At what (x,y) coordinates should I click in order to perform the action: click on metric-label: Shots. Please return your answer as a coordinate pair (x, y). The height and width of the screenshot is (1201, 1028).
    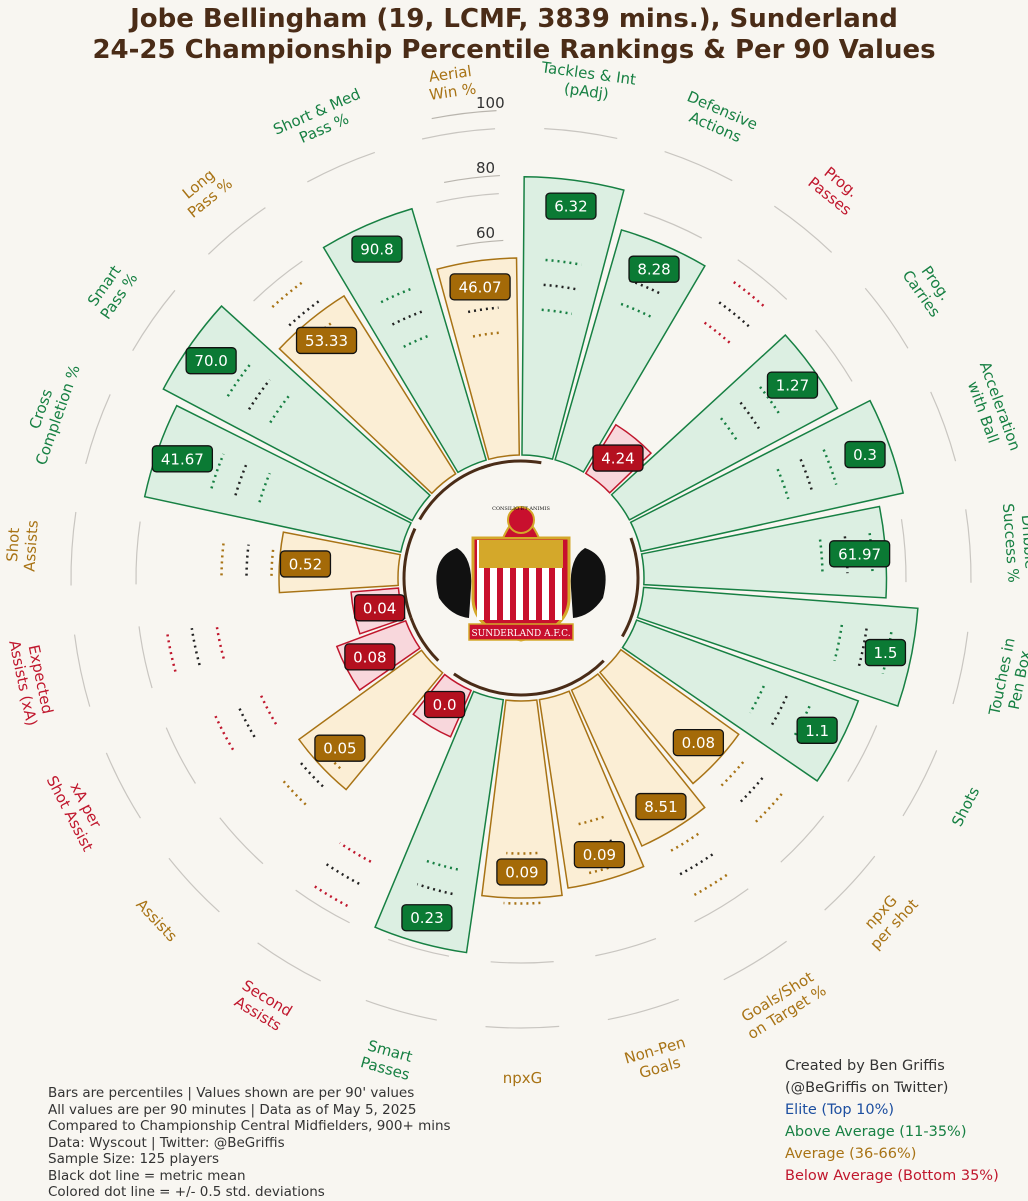
    Looking at the image, I should click on (965, 807).